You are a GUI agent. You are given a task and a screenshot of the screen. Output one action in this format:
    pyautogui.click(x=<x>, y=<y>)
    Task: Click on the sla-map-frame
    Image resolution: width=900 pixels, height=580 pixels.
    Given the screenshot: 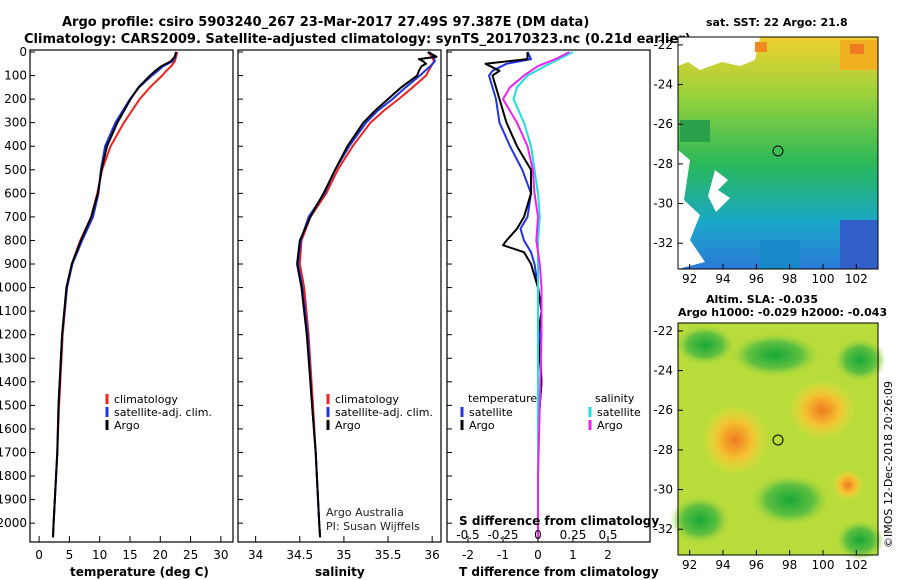 What is the action you would take?
    pyautogui.click(x=778, y=439)
    